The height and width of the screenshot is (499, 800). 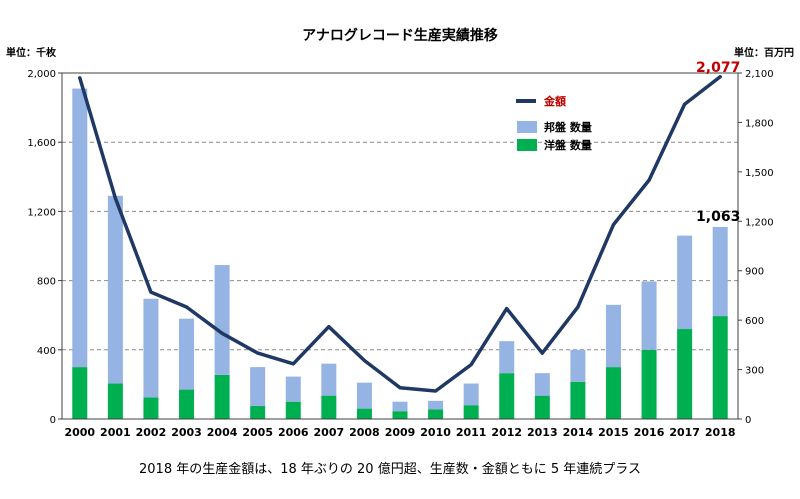 What do you see at coordinates (578, 365) in the screenshot?
I see `bar-houban-2014` at bounding box center [578, 365].